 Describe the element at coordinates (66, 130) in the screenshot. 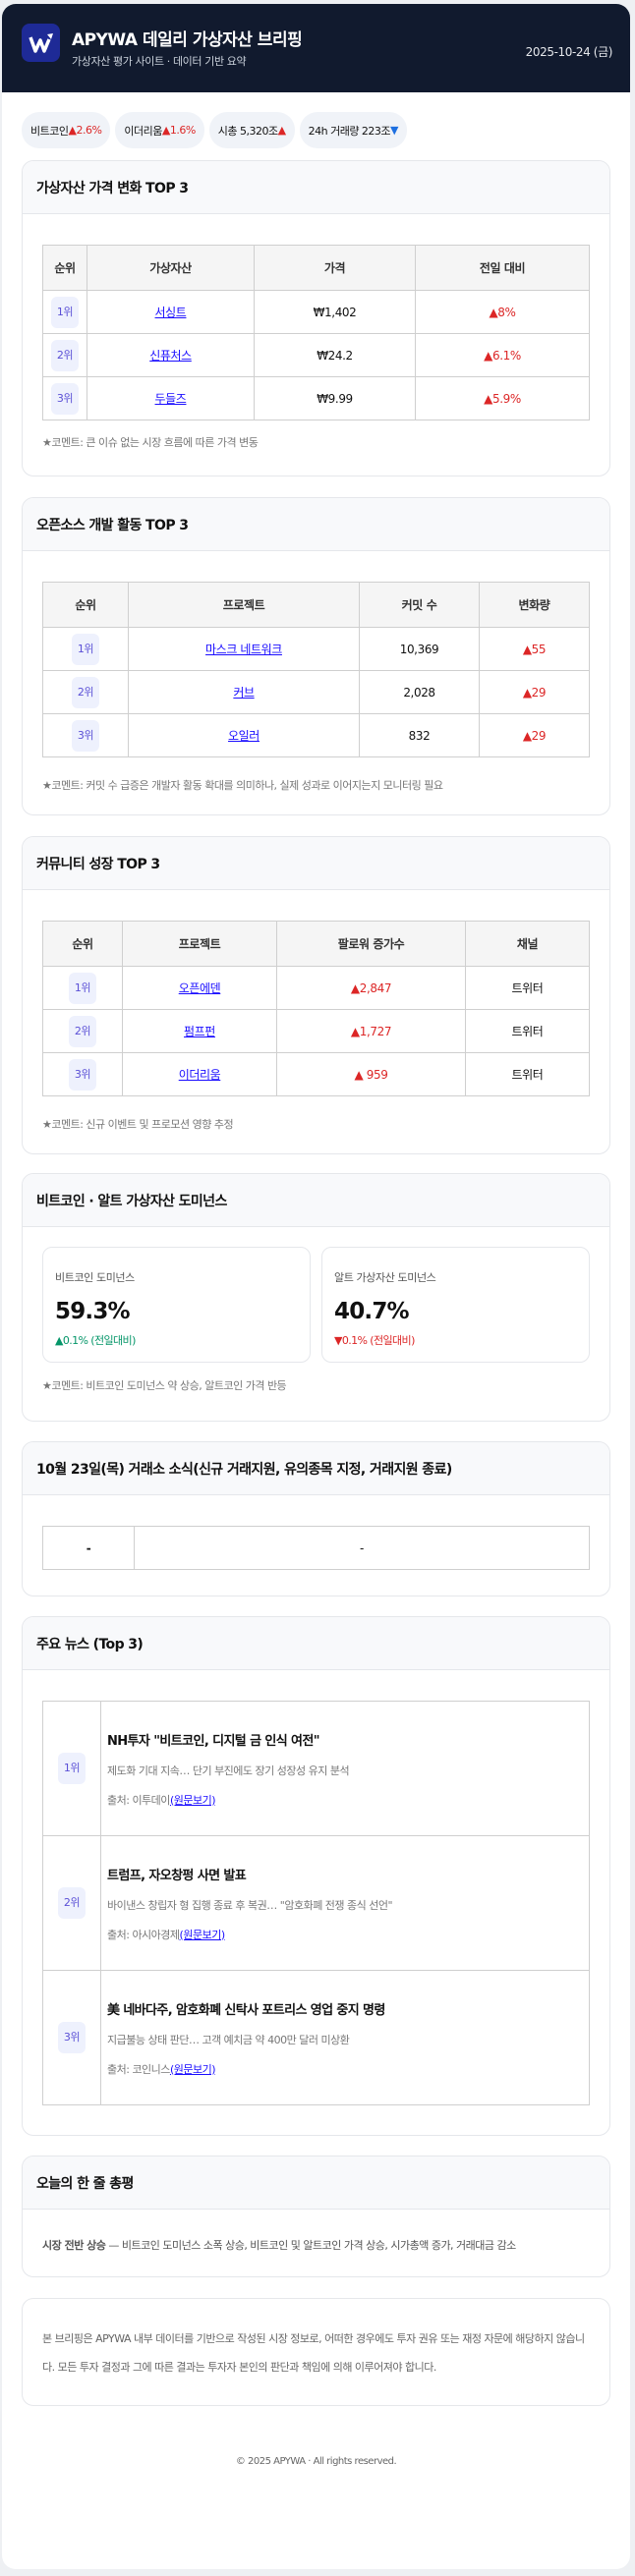

I see `pill-bitcoin: 비트코인 ▲2.6%` at that location.